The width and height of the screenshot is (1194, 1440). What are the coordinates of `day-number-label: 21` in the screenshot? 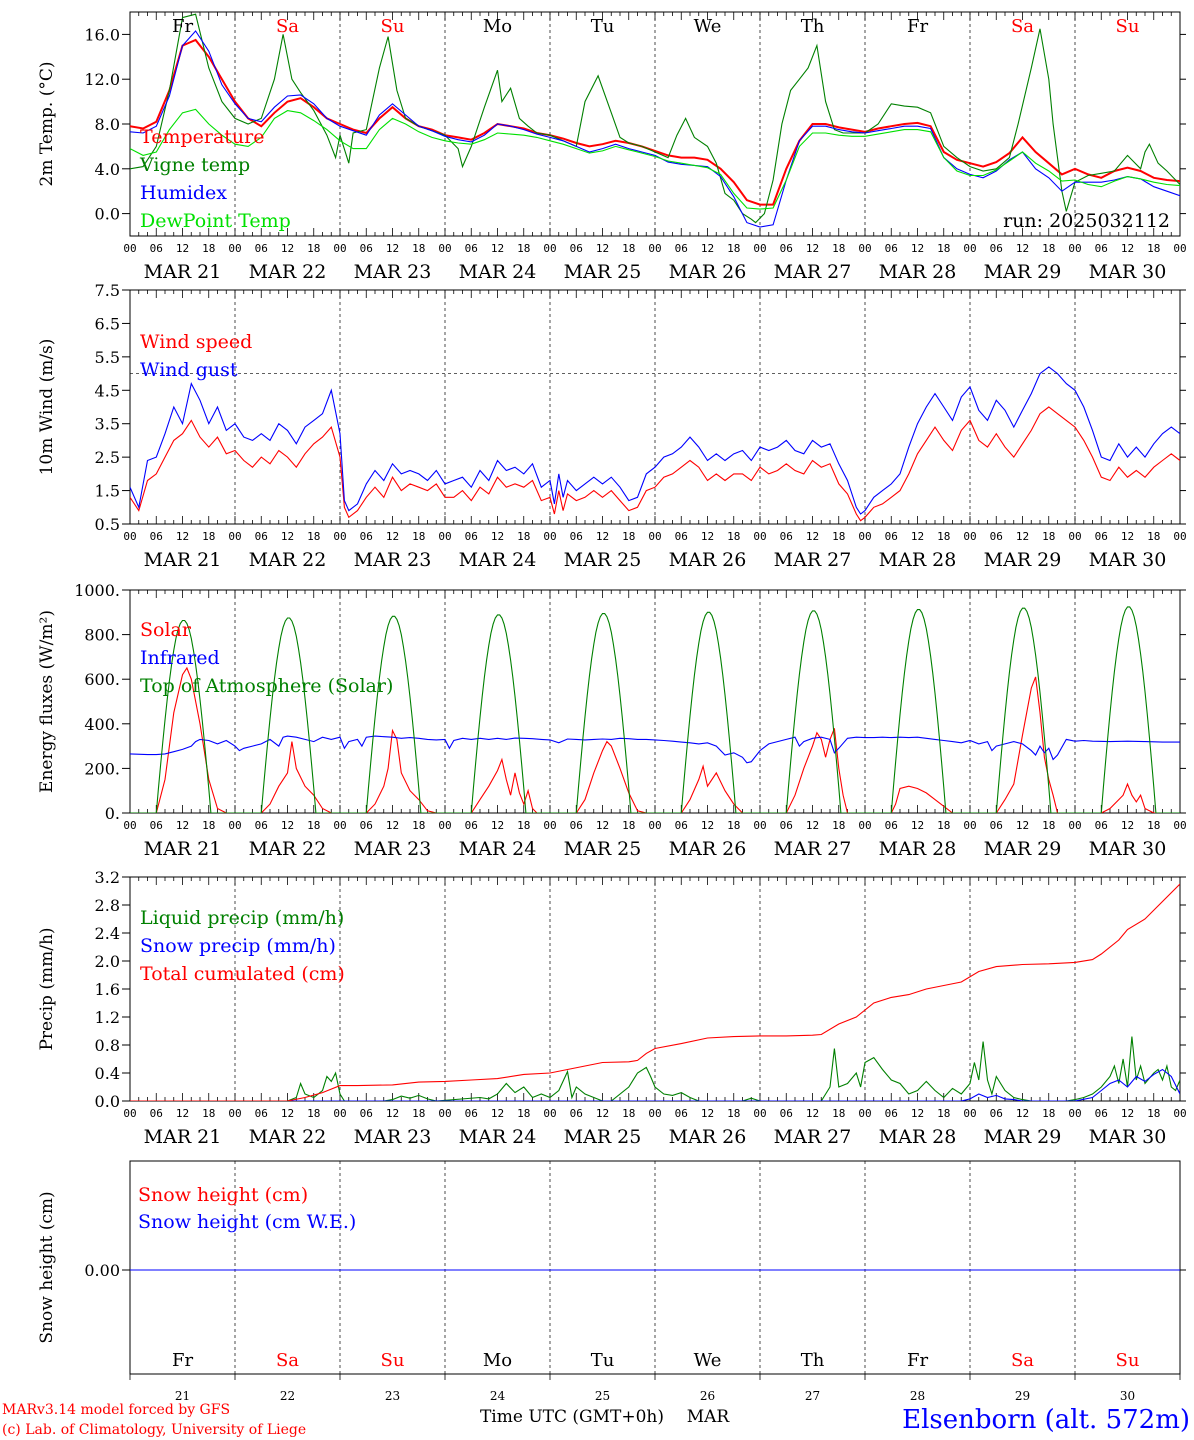 It's located at (182, 1396).